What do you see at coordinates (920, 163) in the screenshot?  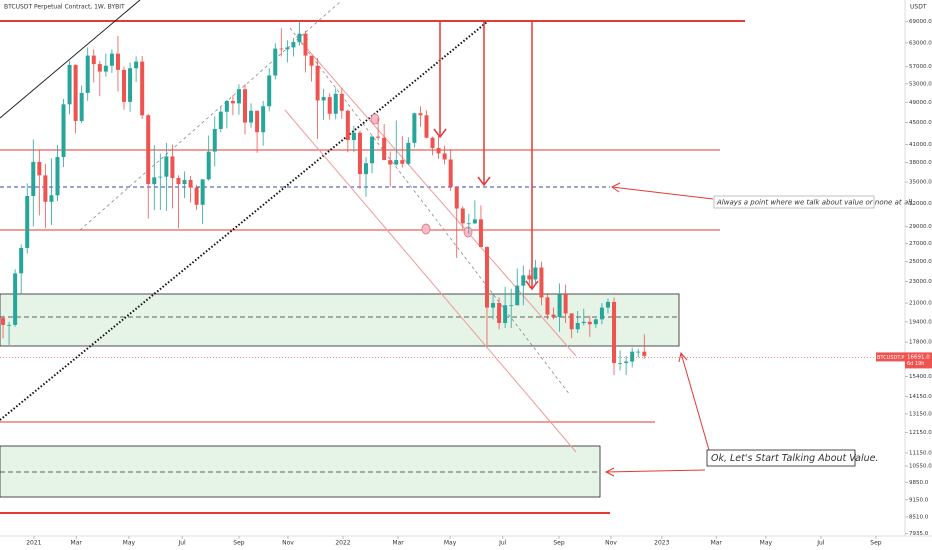 I see `y-tick-label: 38000.0` at bounding box center [920, 163].